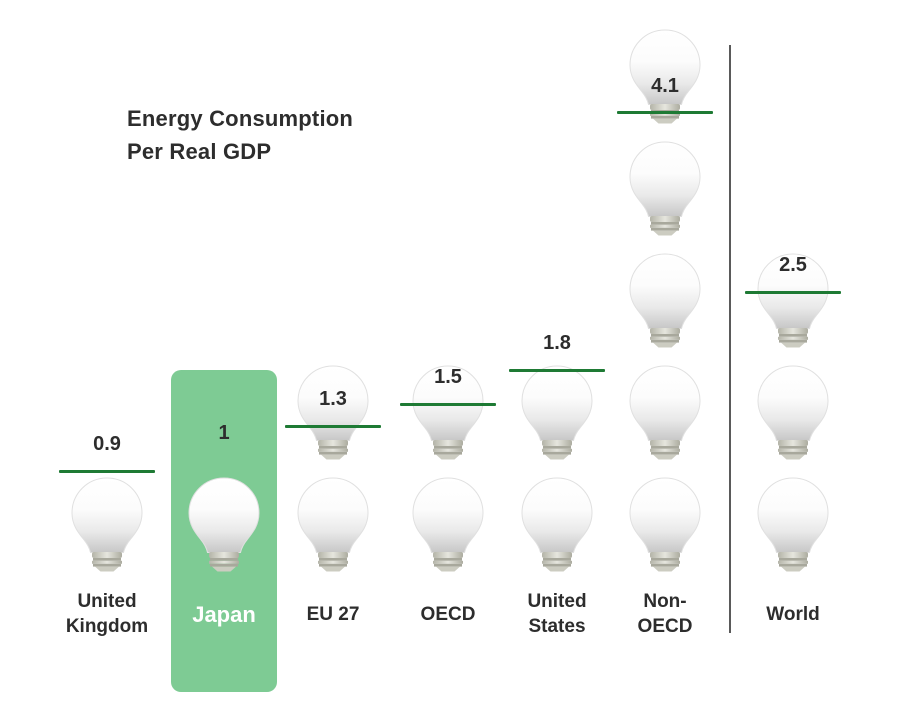 Image resolution: width=900 pixels, height=717 pixels. I want to click on value-label-world: 2.5, so click(793, 265).